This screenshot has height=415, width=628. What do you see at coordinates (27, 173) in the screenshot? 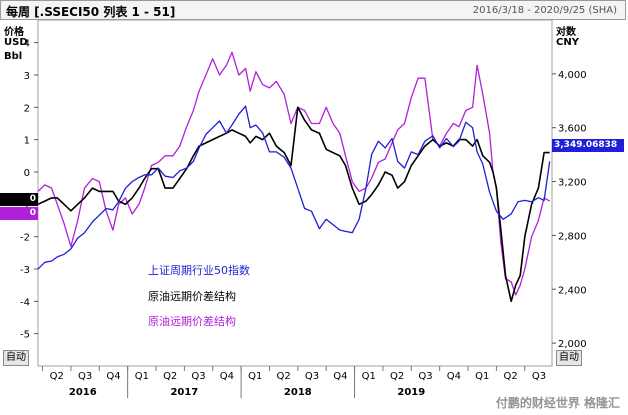
I see `left-tick-label: 0` at bounding box center [27, 173].